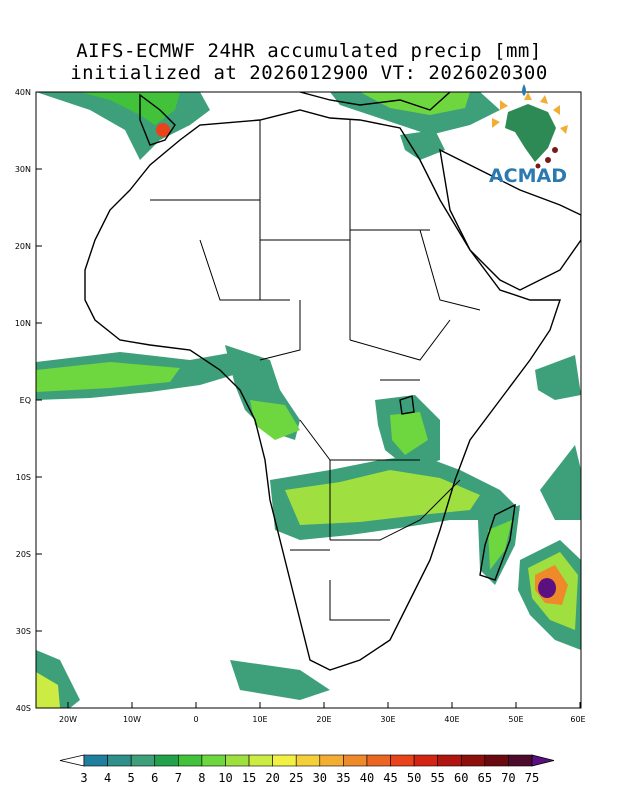 Image resolution: width=618 pixels, height=800 pixels. What do you see at coordinates (560, 482) in the screenshot?
I see `precip-blob-indian-ocean-east2` at bounding box center [560, 482].